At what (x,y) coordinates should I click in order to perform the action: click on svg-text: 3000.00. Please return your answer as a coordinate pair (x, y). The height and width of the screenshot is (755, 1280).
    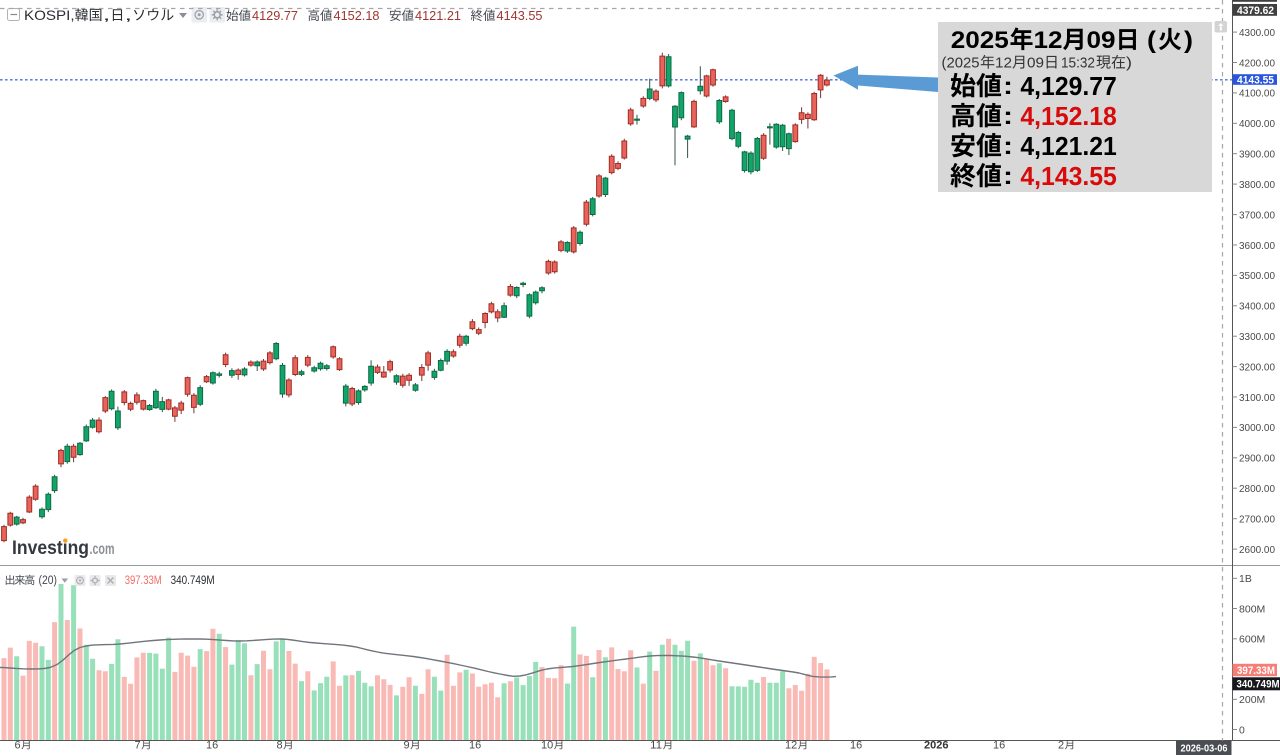
    Looking at the image, I should click on (1257, 428).